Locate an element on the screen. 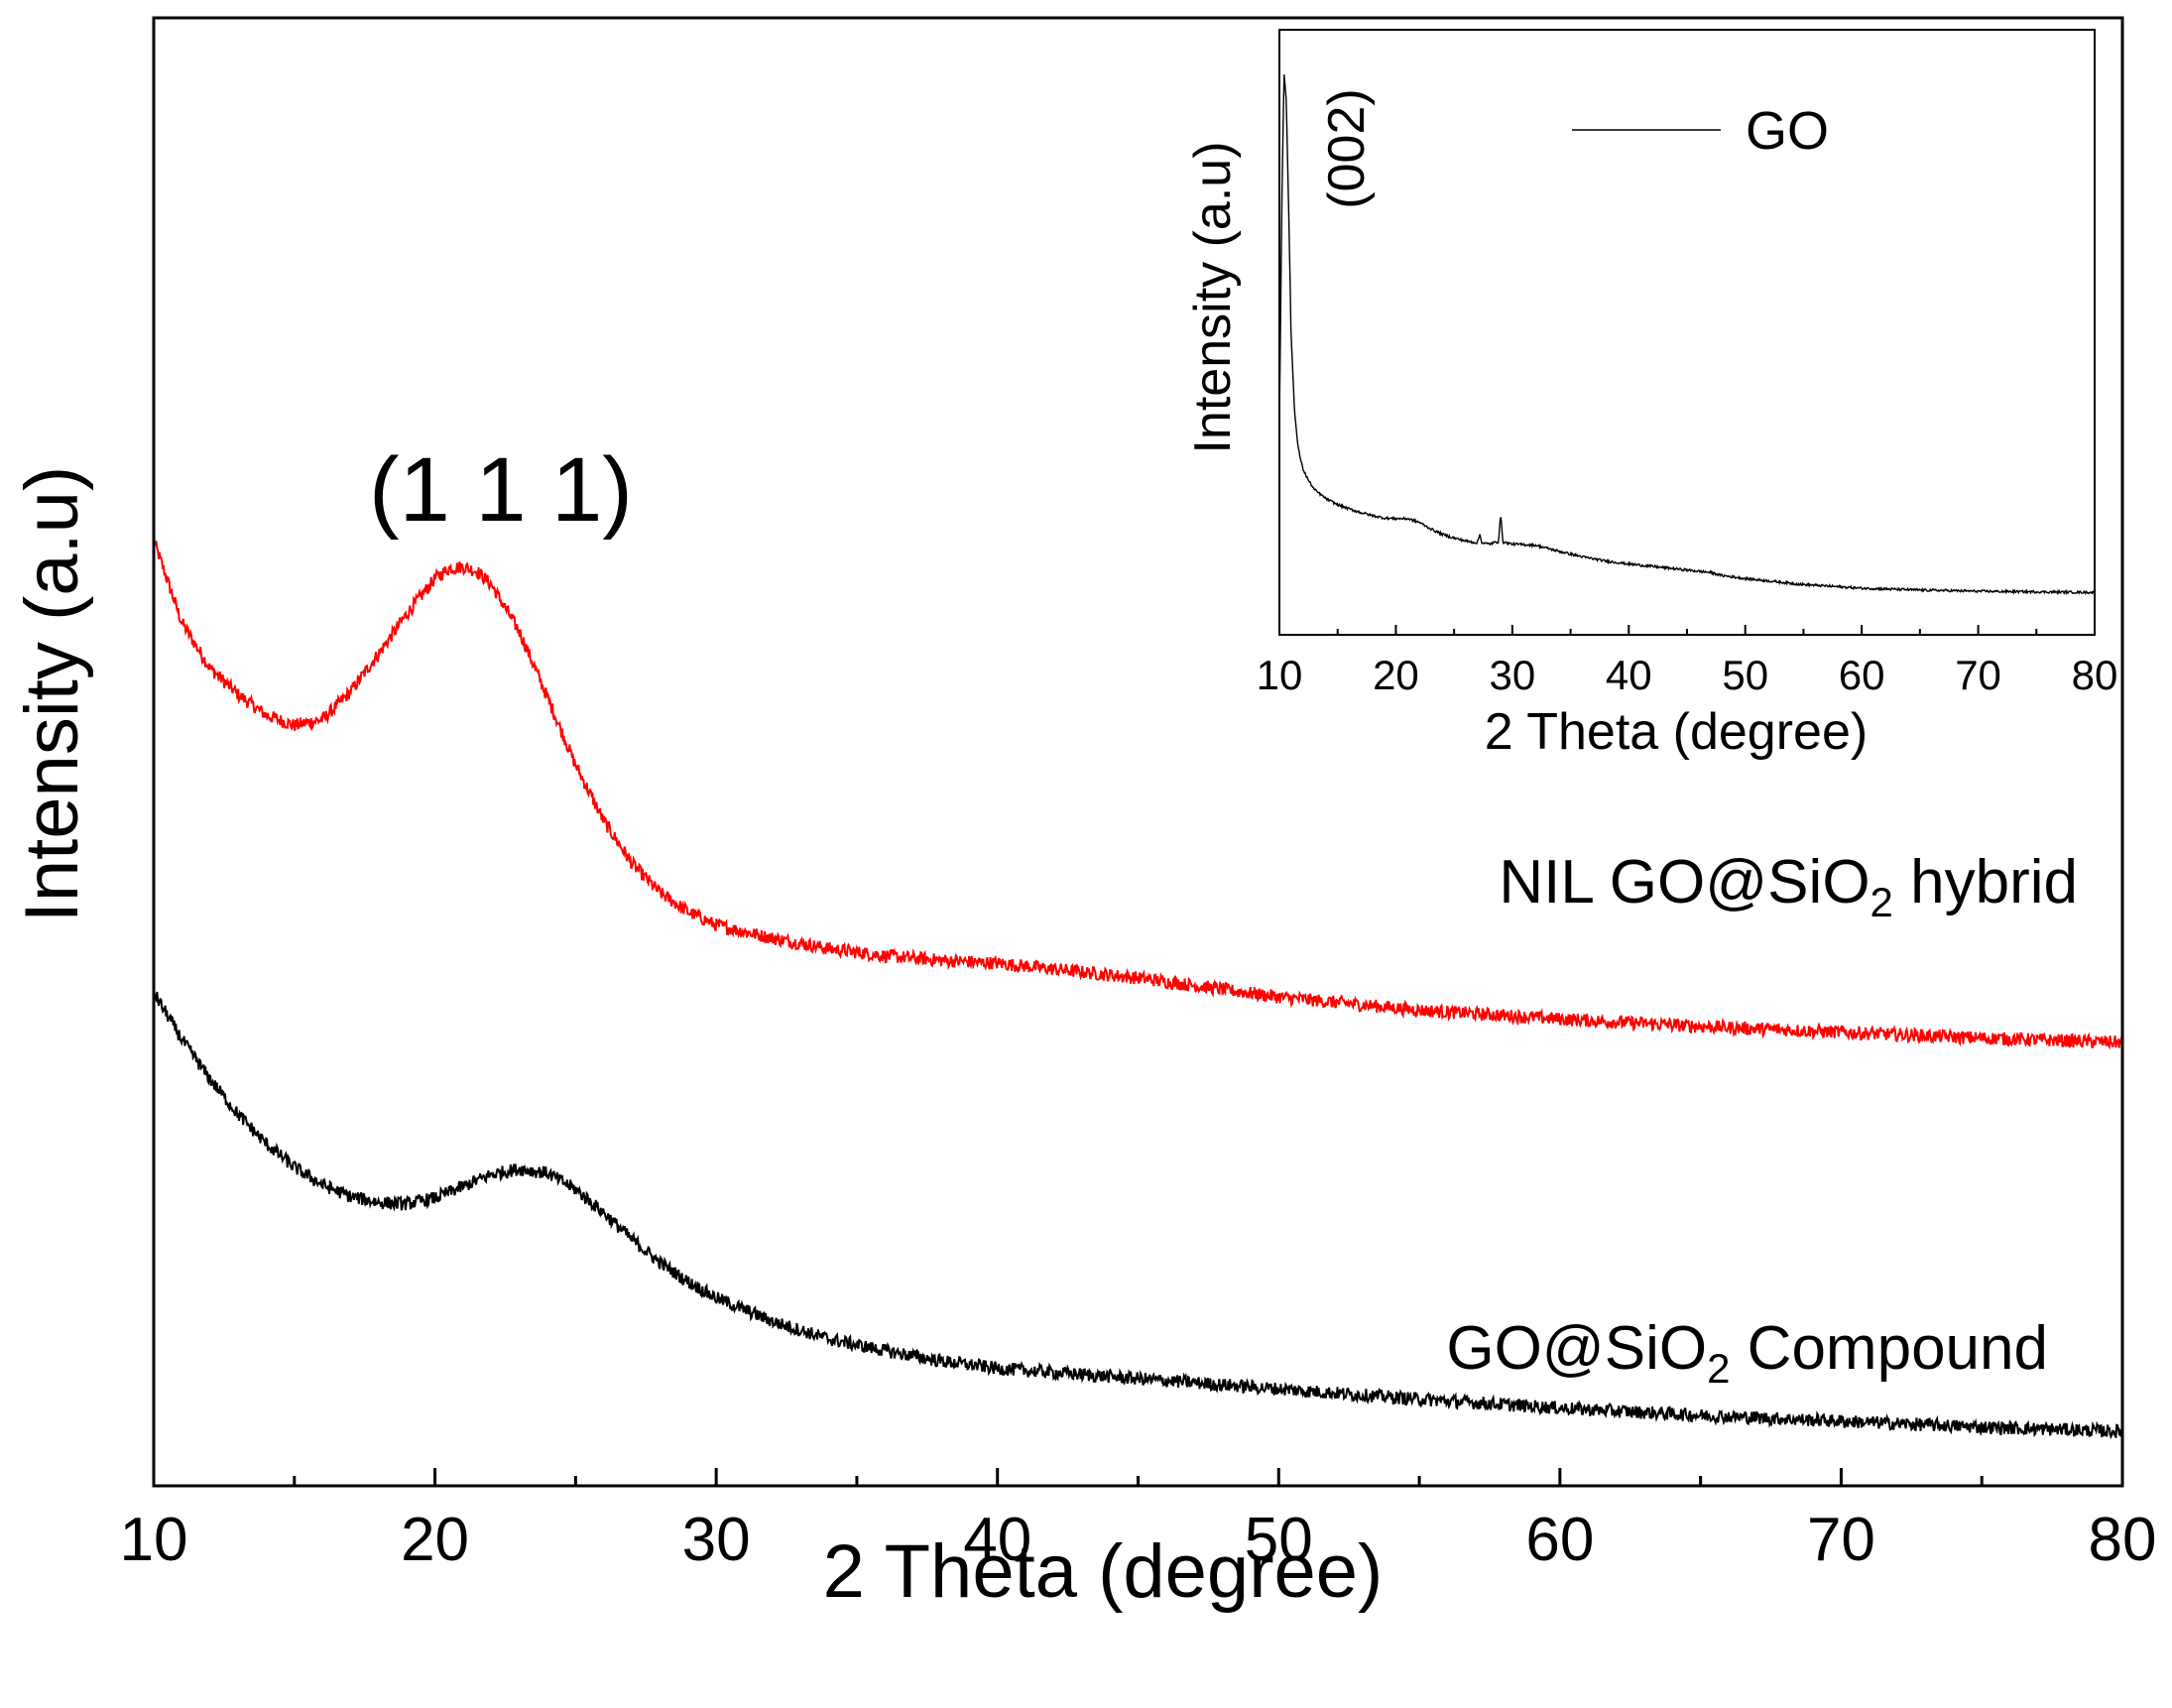 This screenshot has width=2172, height=1708. inset-x-tick-labels: 10 20 30 40 50 60 70 80 is located at coordinates (1688, 675).